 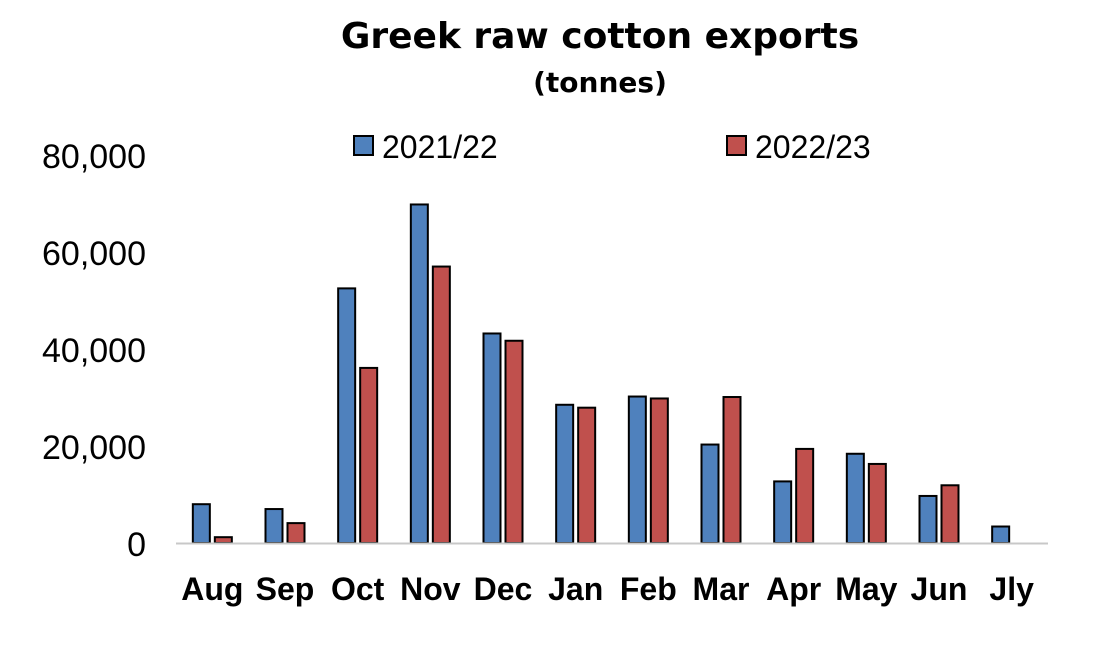 I want to click on y-tick-label: 0, so click(x=136, y=545).